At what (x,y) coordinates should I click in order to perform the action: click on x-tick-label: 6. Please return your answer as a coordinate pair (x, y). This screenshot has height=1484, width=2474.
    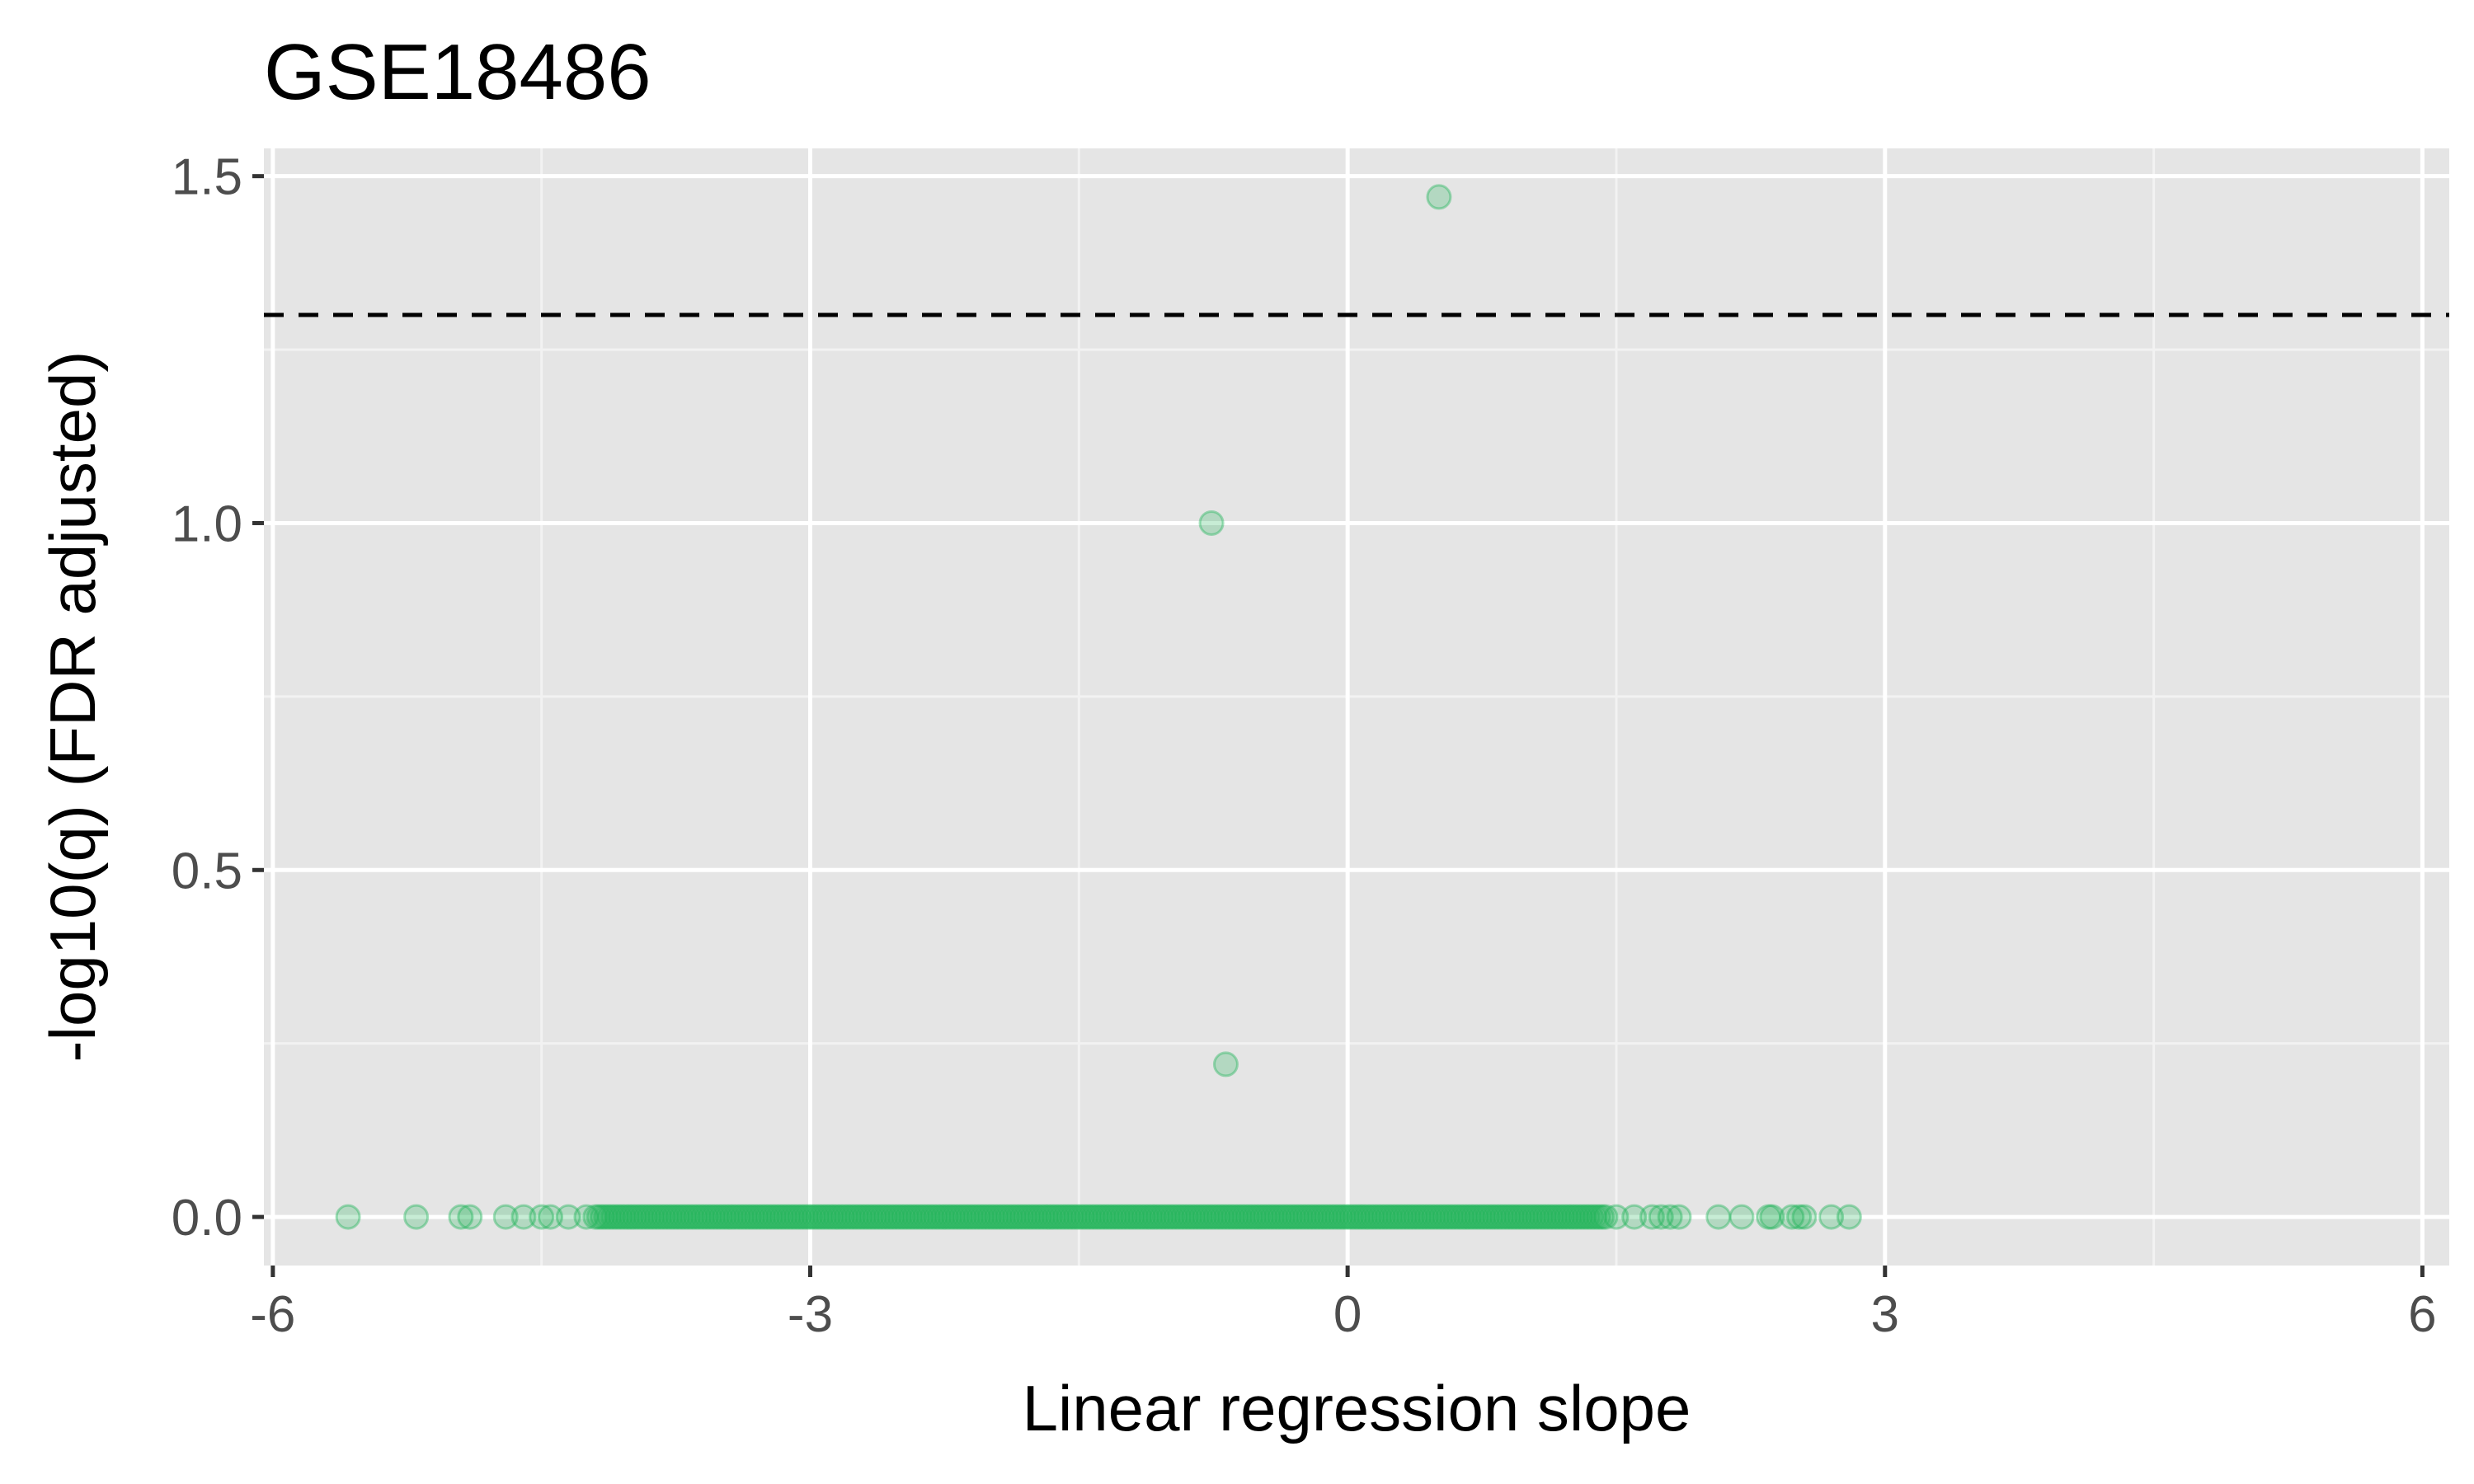
    Looking at the image, I should click on (2422, 1314).